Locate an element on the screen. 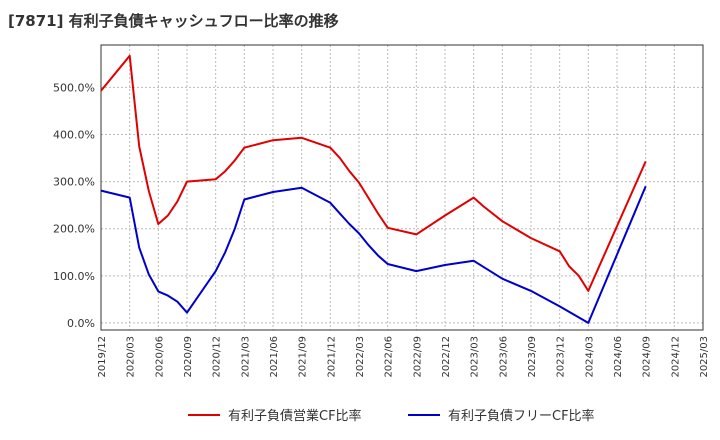  x-tick-label: 2022/03 is located at coordinates (360, 357).